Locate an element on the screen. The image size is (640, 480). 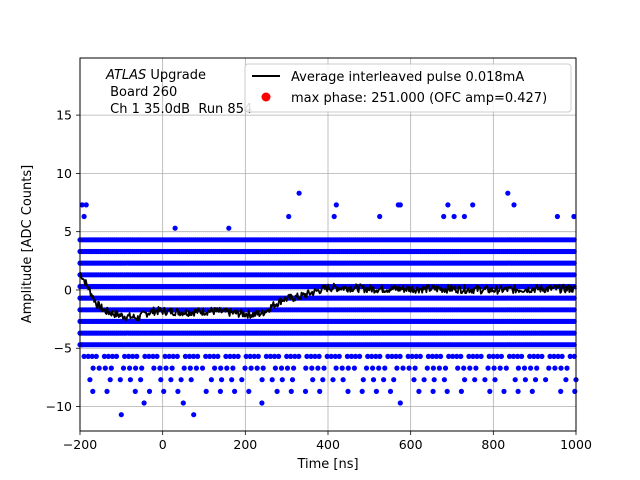
annotation-upgrade: Upgrade is located at coordinates (176, 75).